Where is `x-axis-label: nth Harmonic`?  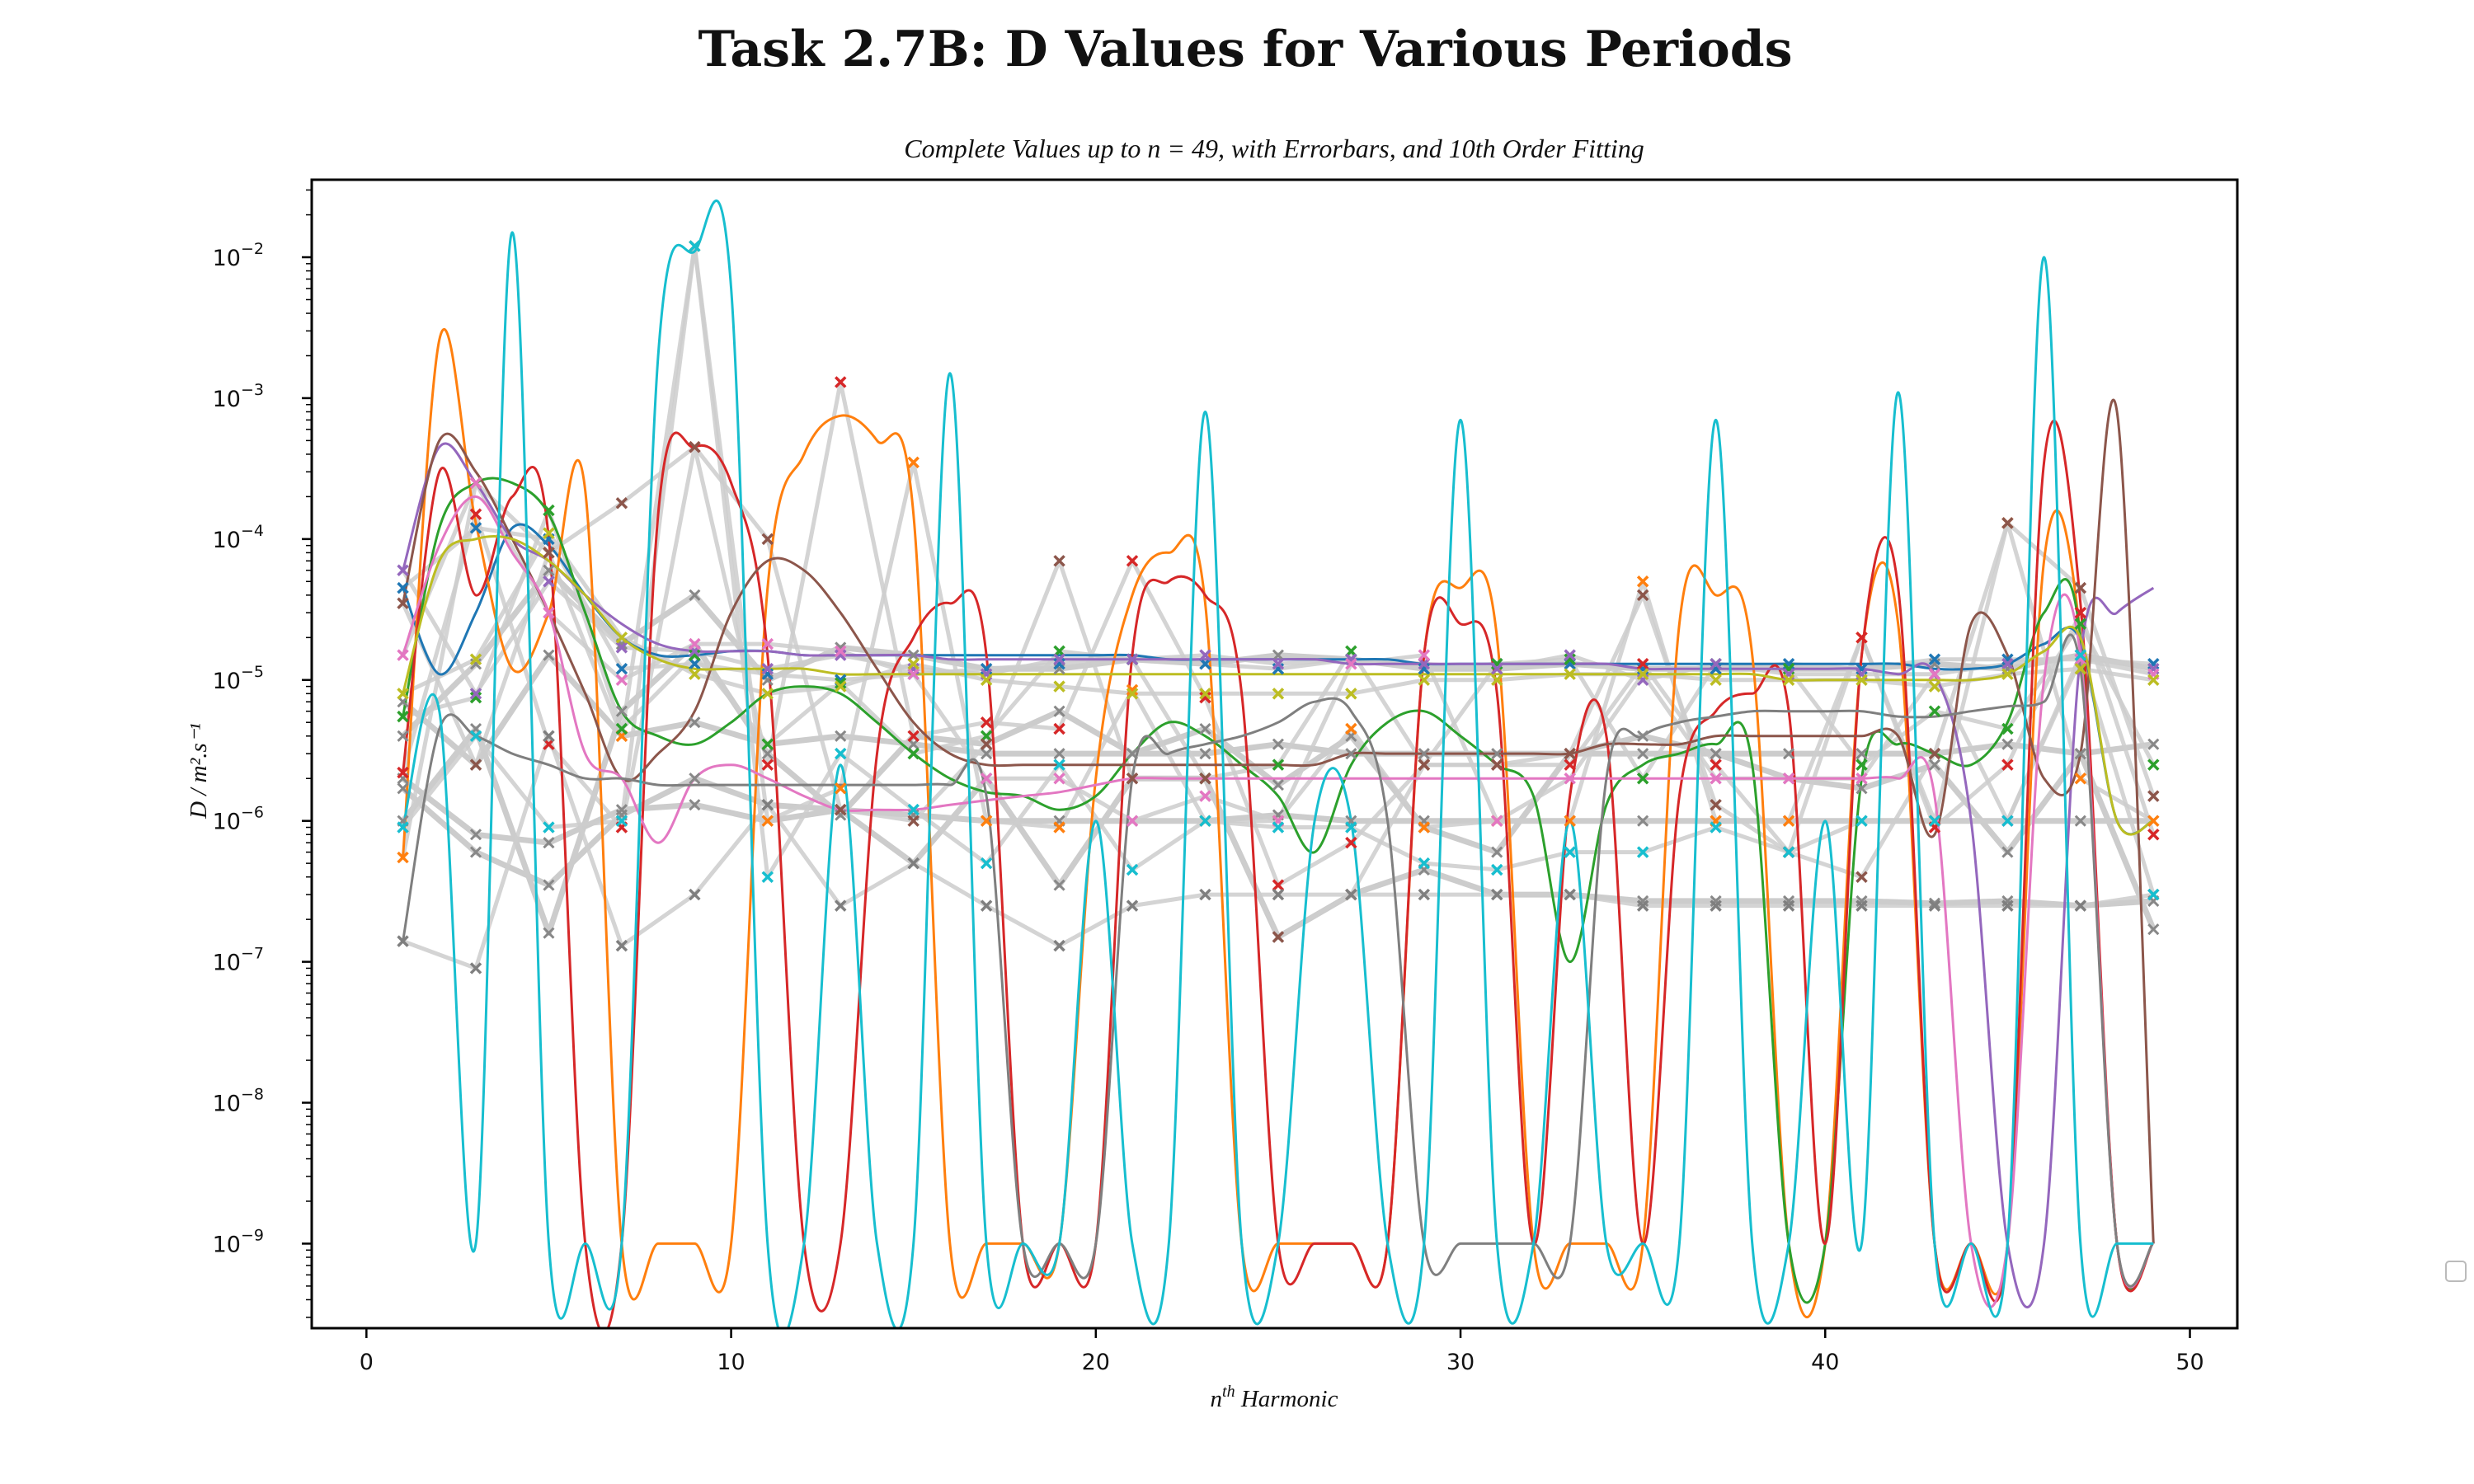 x-axis-label: nth Harmonic is located at coordinates (1274, 1397).